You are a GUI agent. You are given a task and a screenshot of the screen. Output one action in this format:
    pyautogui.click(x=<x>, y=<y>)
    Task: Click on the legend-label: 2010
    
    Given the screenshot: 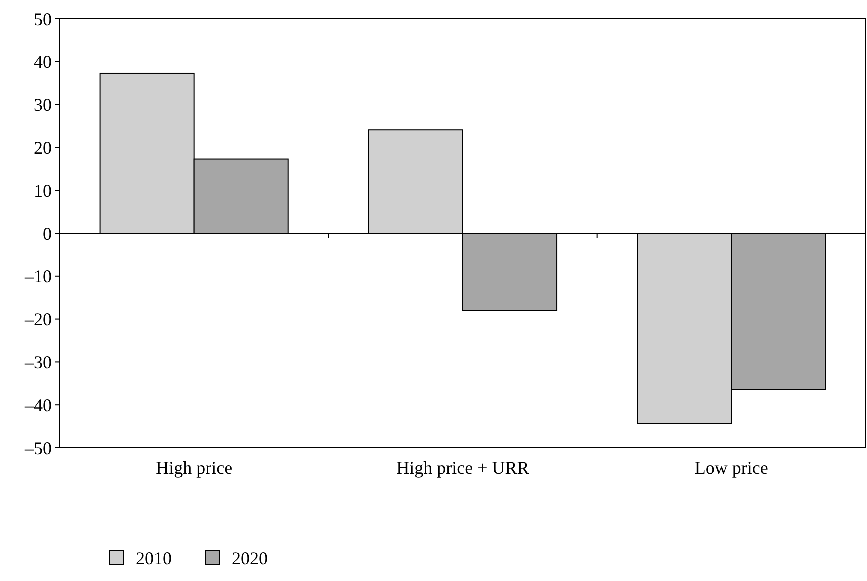 What is the action you would take?
    pyautogui.click(x=154, y=558)
    